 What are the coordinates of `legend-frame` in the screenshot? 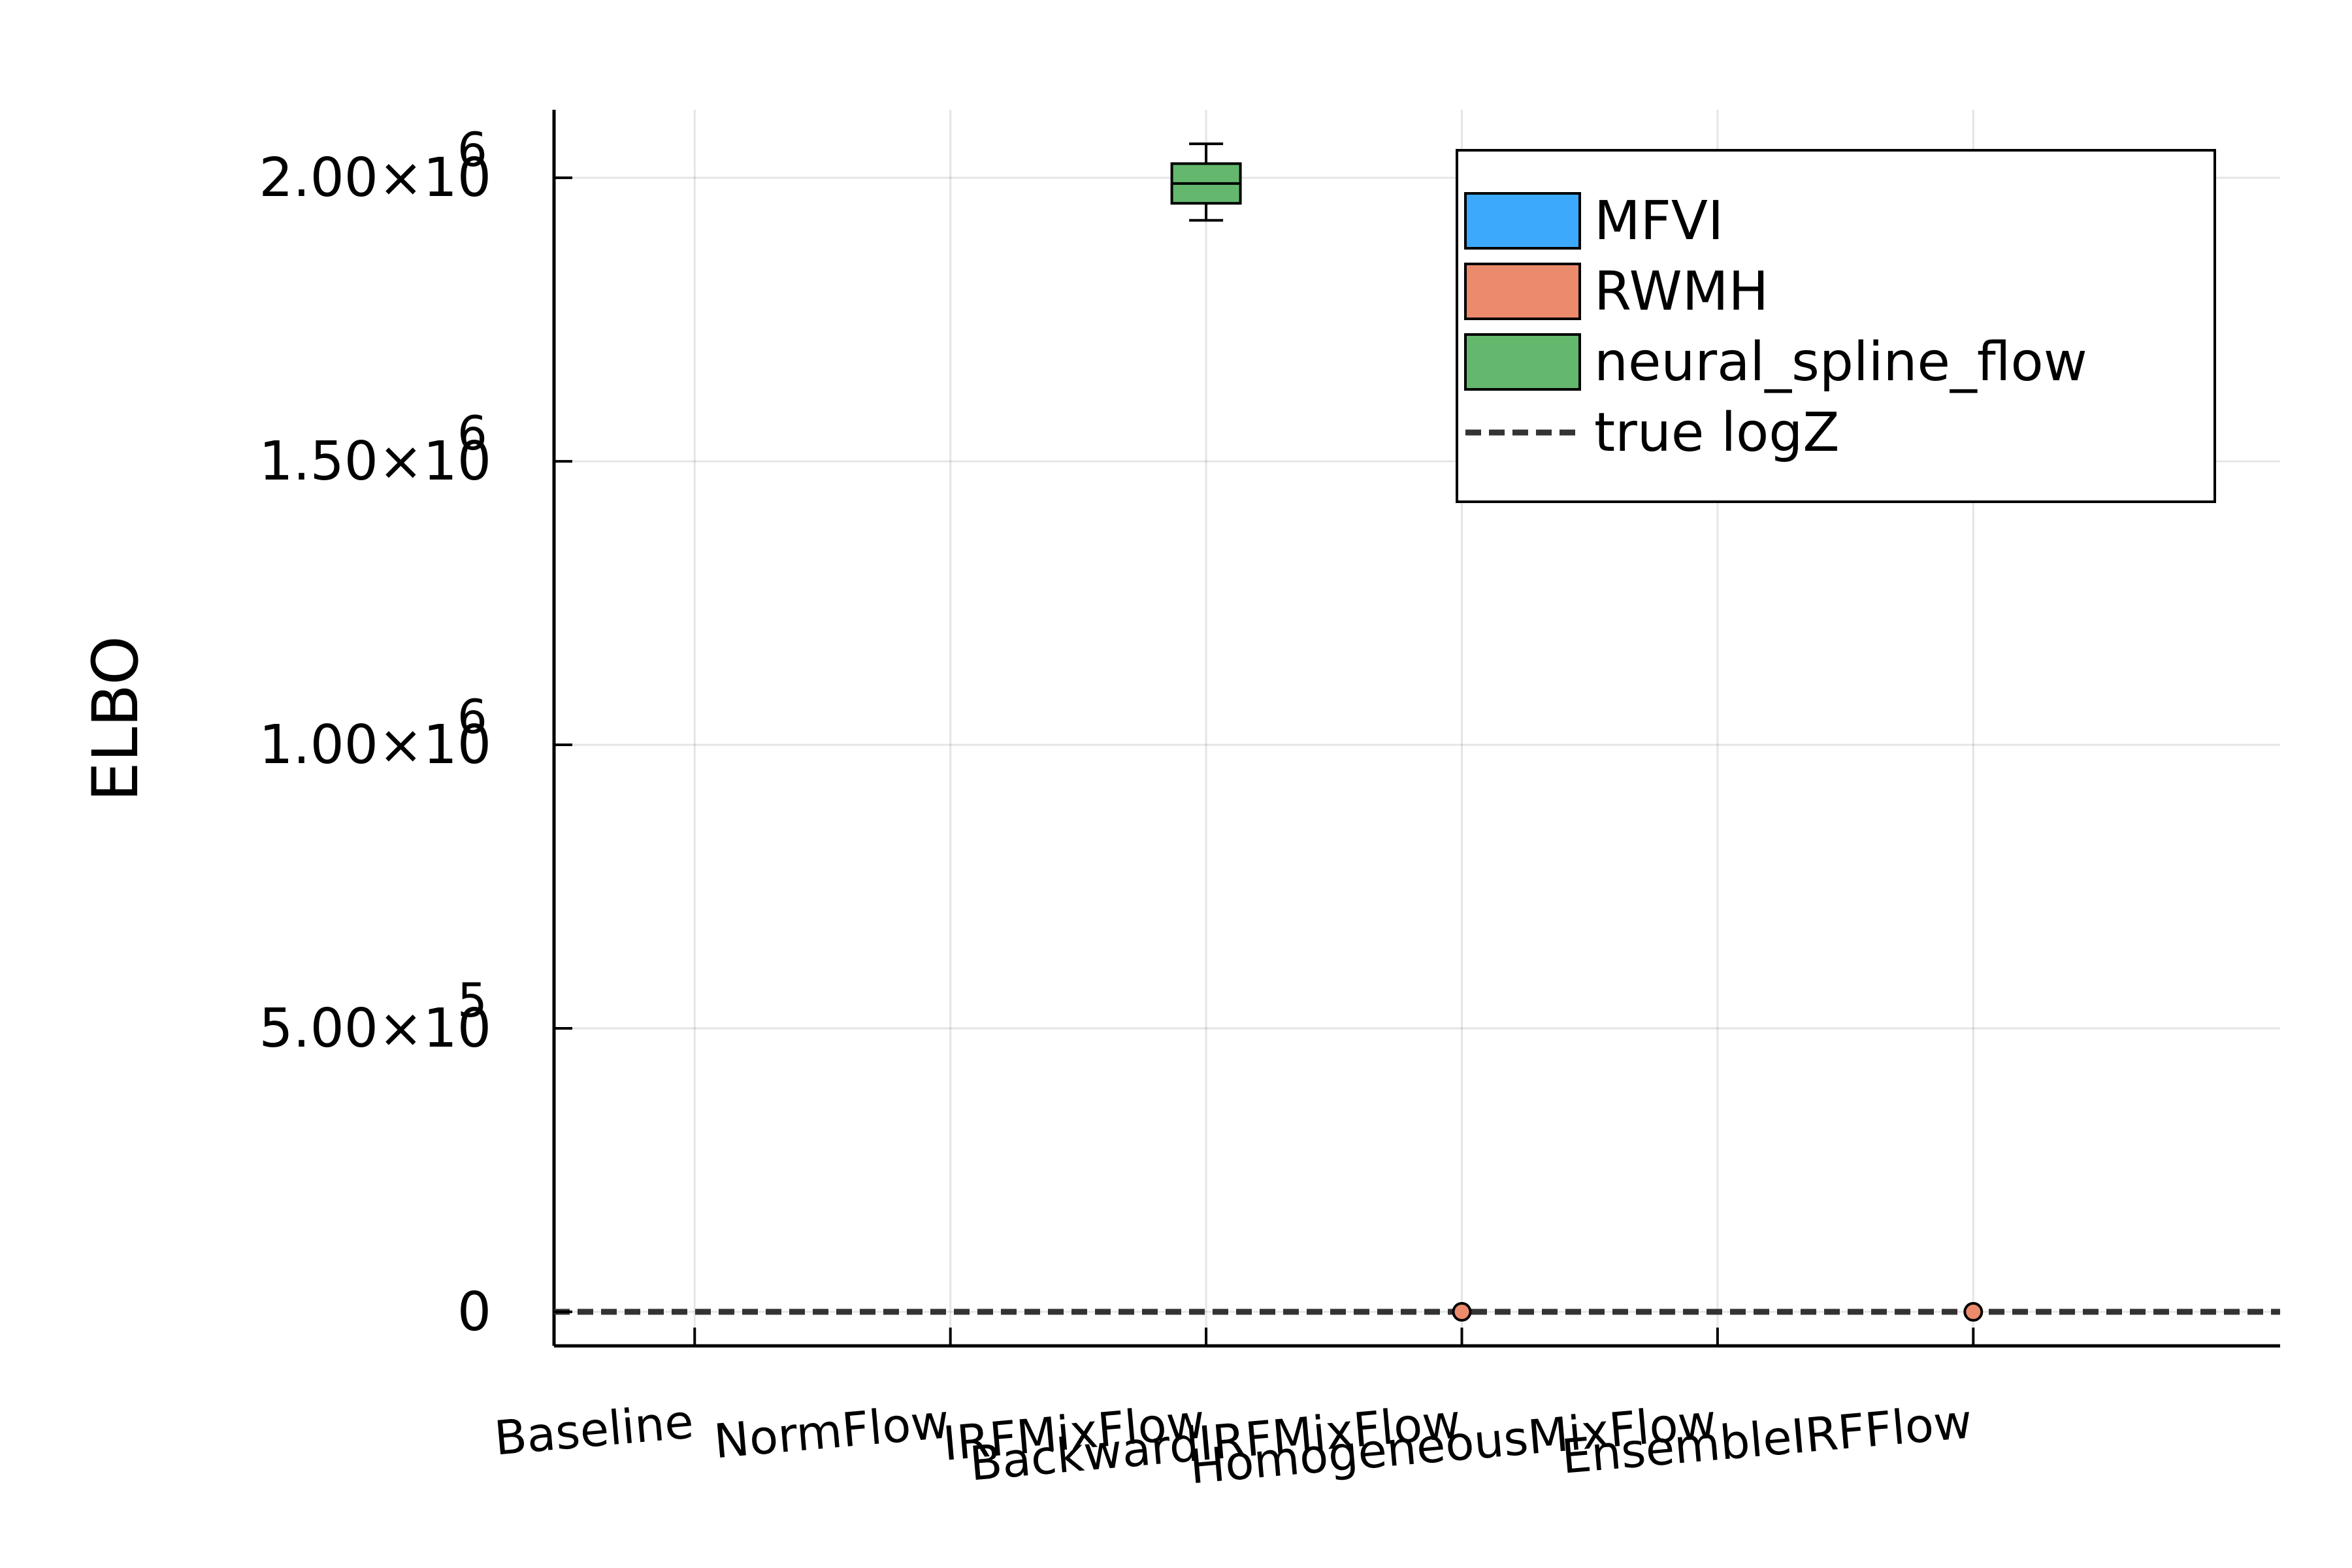 It's located at (1836, 326).